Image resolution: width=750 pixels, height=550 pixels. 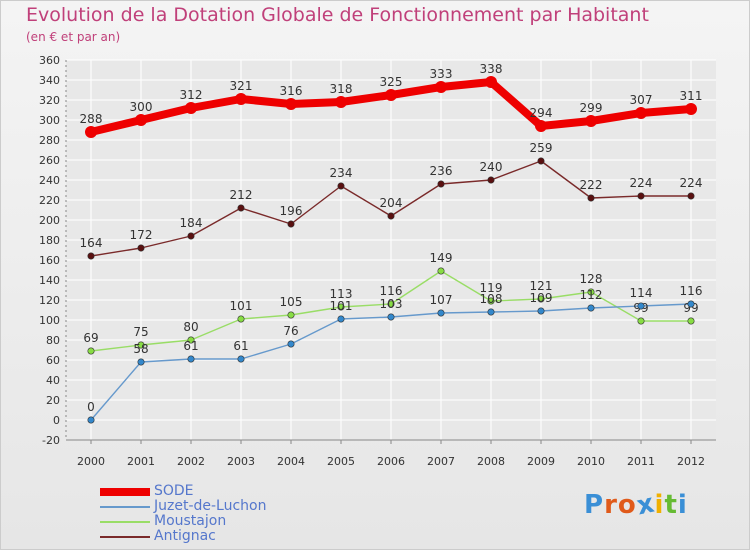 I want to click on data-label-sode: 299, so click(x=591, y=108).